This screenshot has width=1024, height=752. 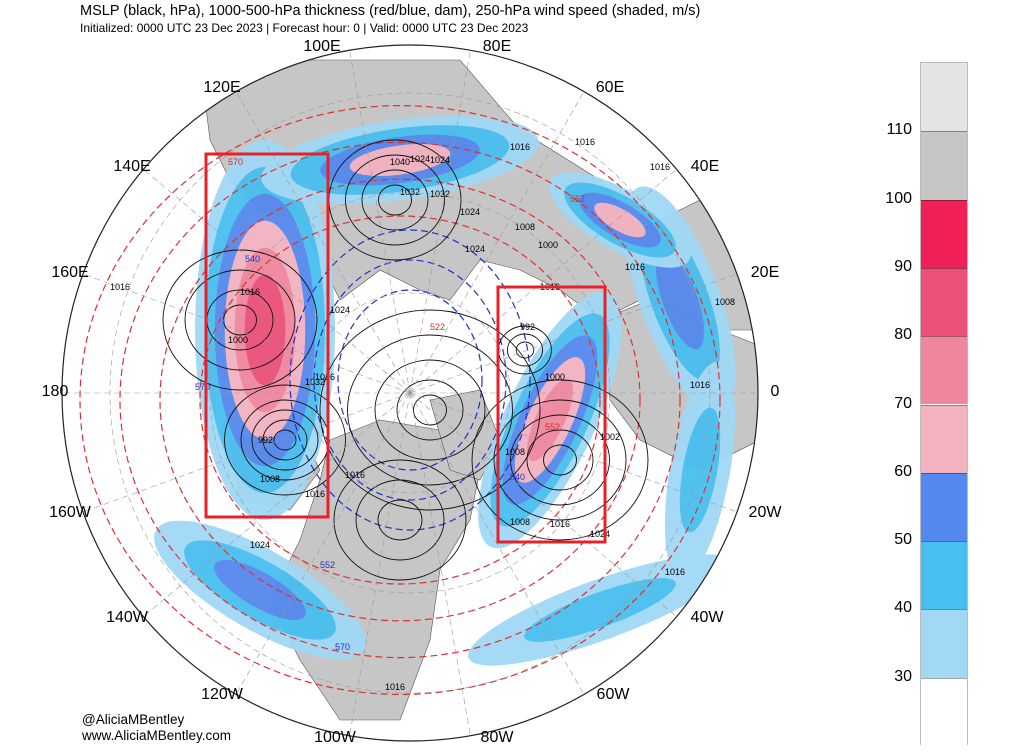 What do you see at coordinates (400, 162) in the screenshot?
I see `isobar-label: 1040` at bounding box center [400, 162].